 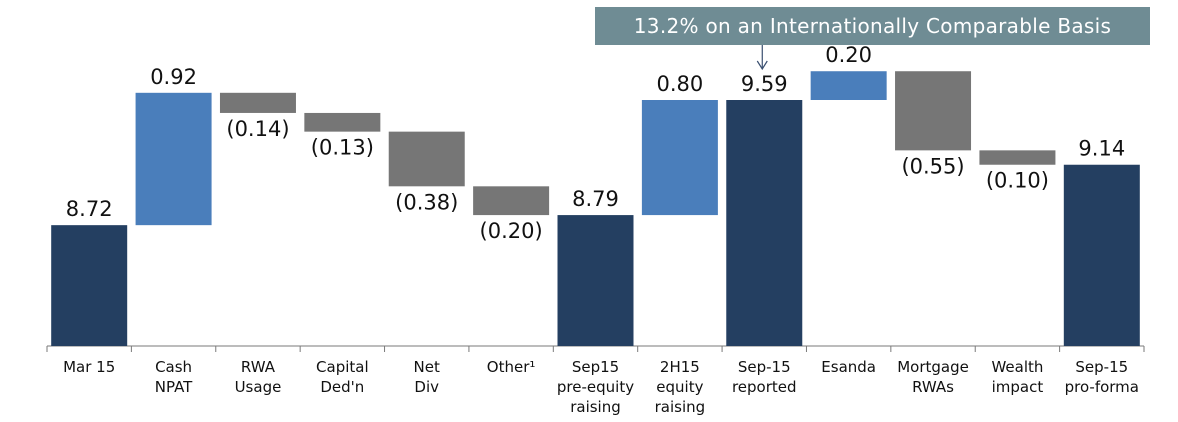 I want to click on category-label: Esanda, so click(x=848, y=367).